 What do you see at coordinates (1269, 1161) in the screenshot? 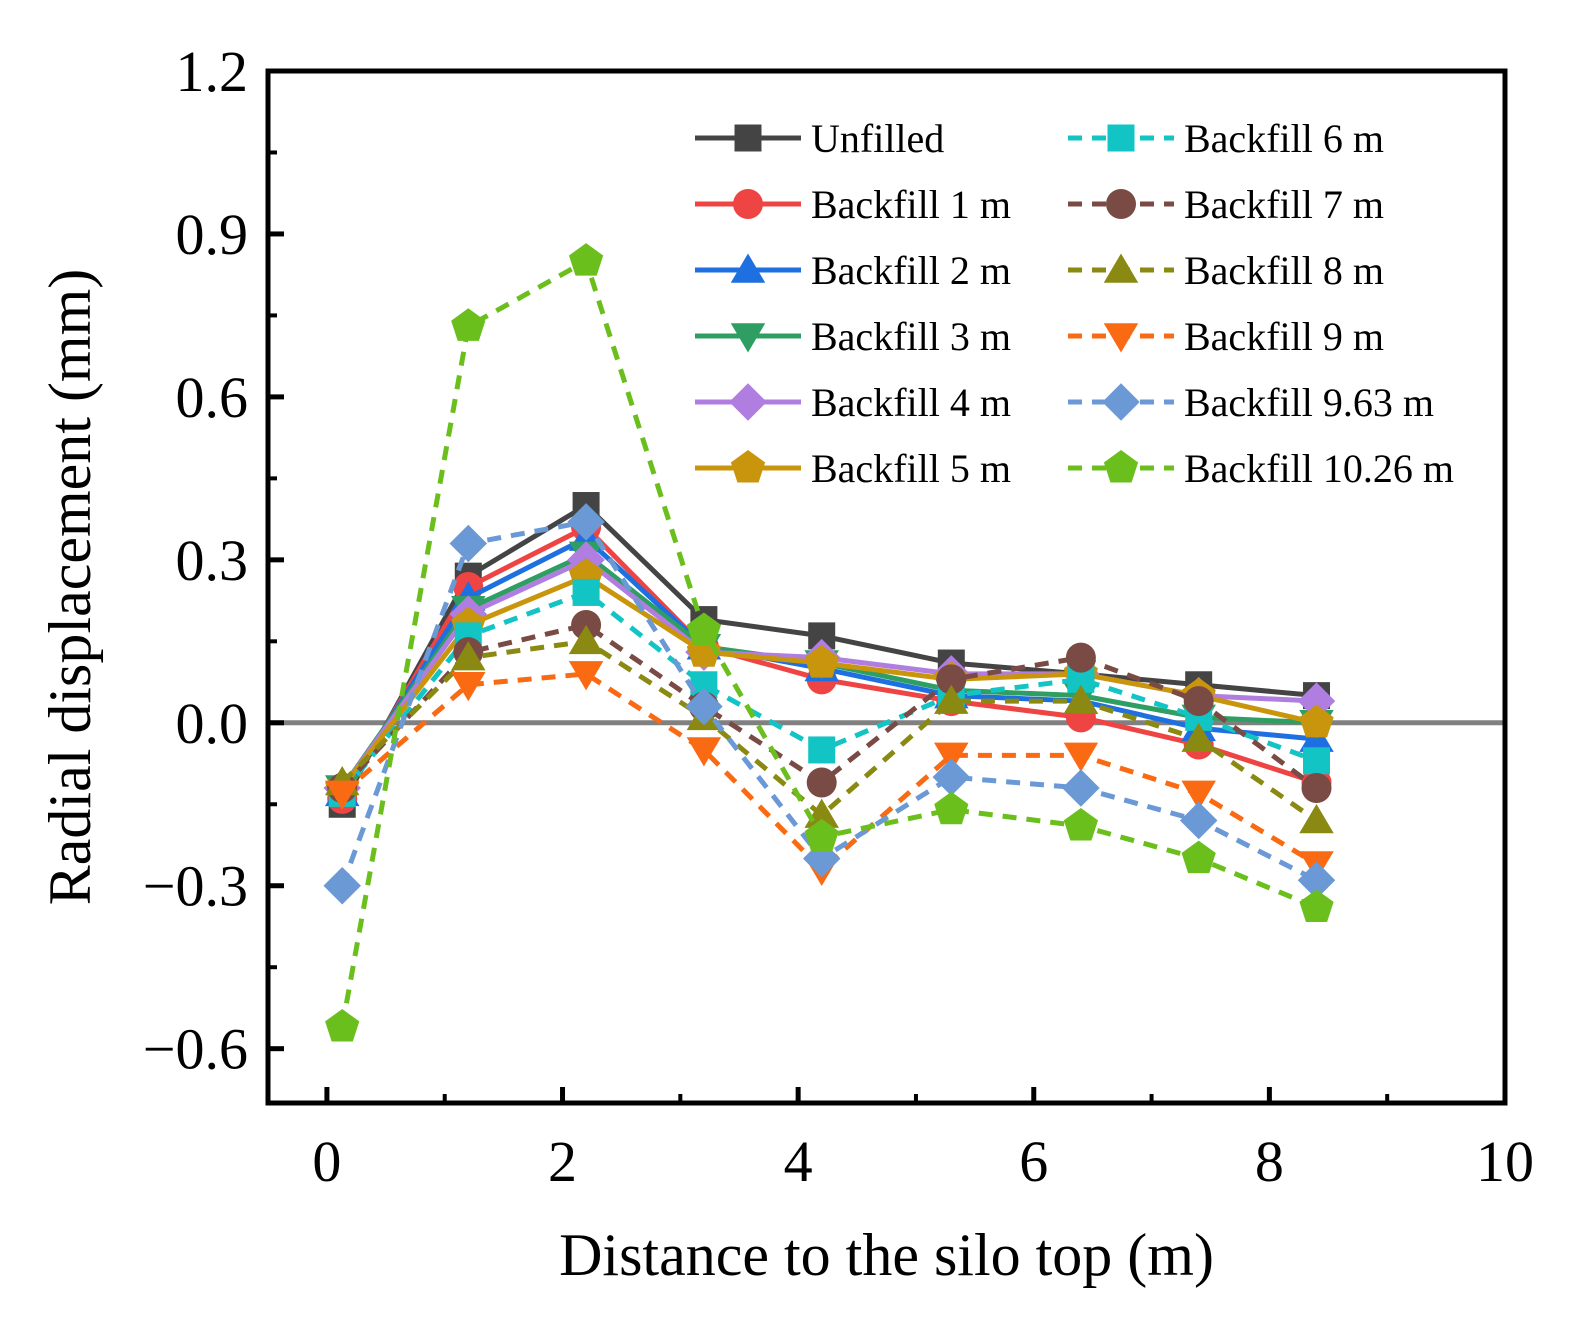
I see `x-tick-label: 8` at bounding box center [1269, 1161].